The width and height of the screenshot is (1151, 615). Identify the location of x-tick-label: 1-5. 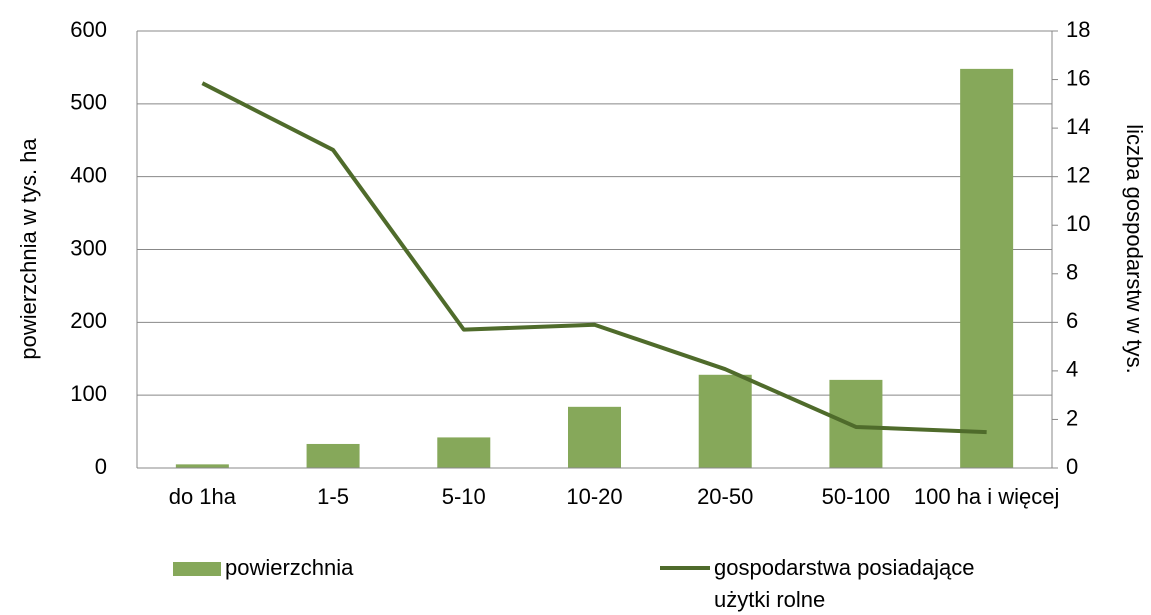
(333, 496).